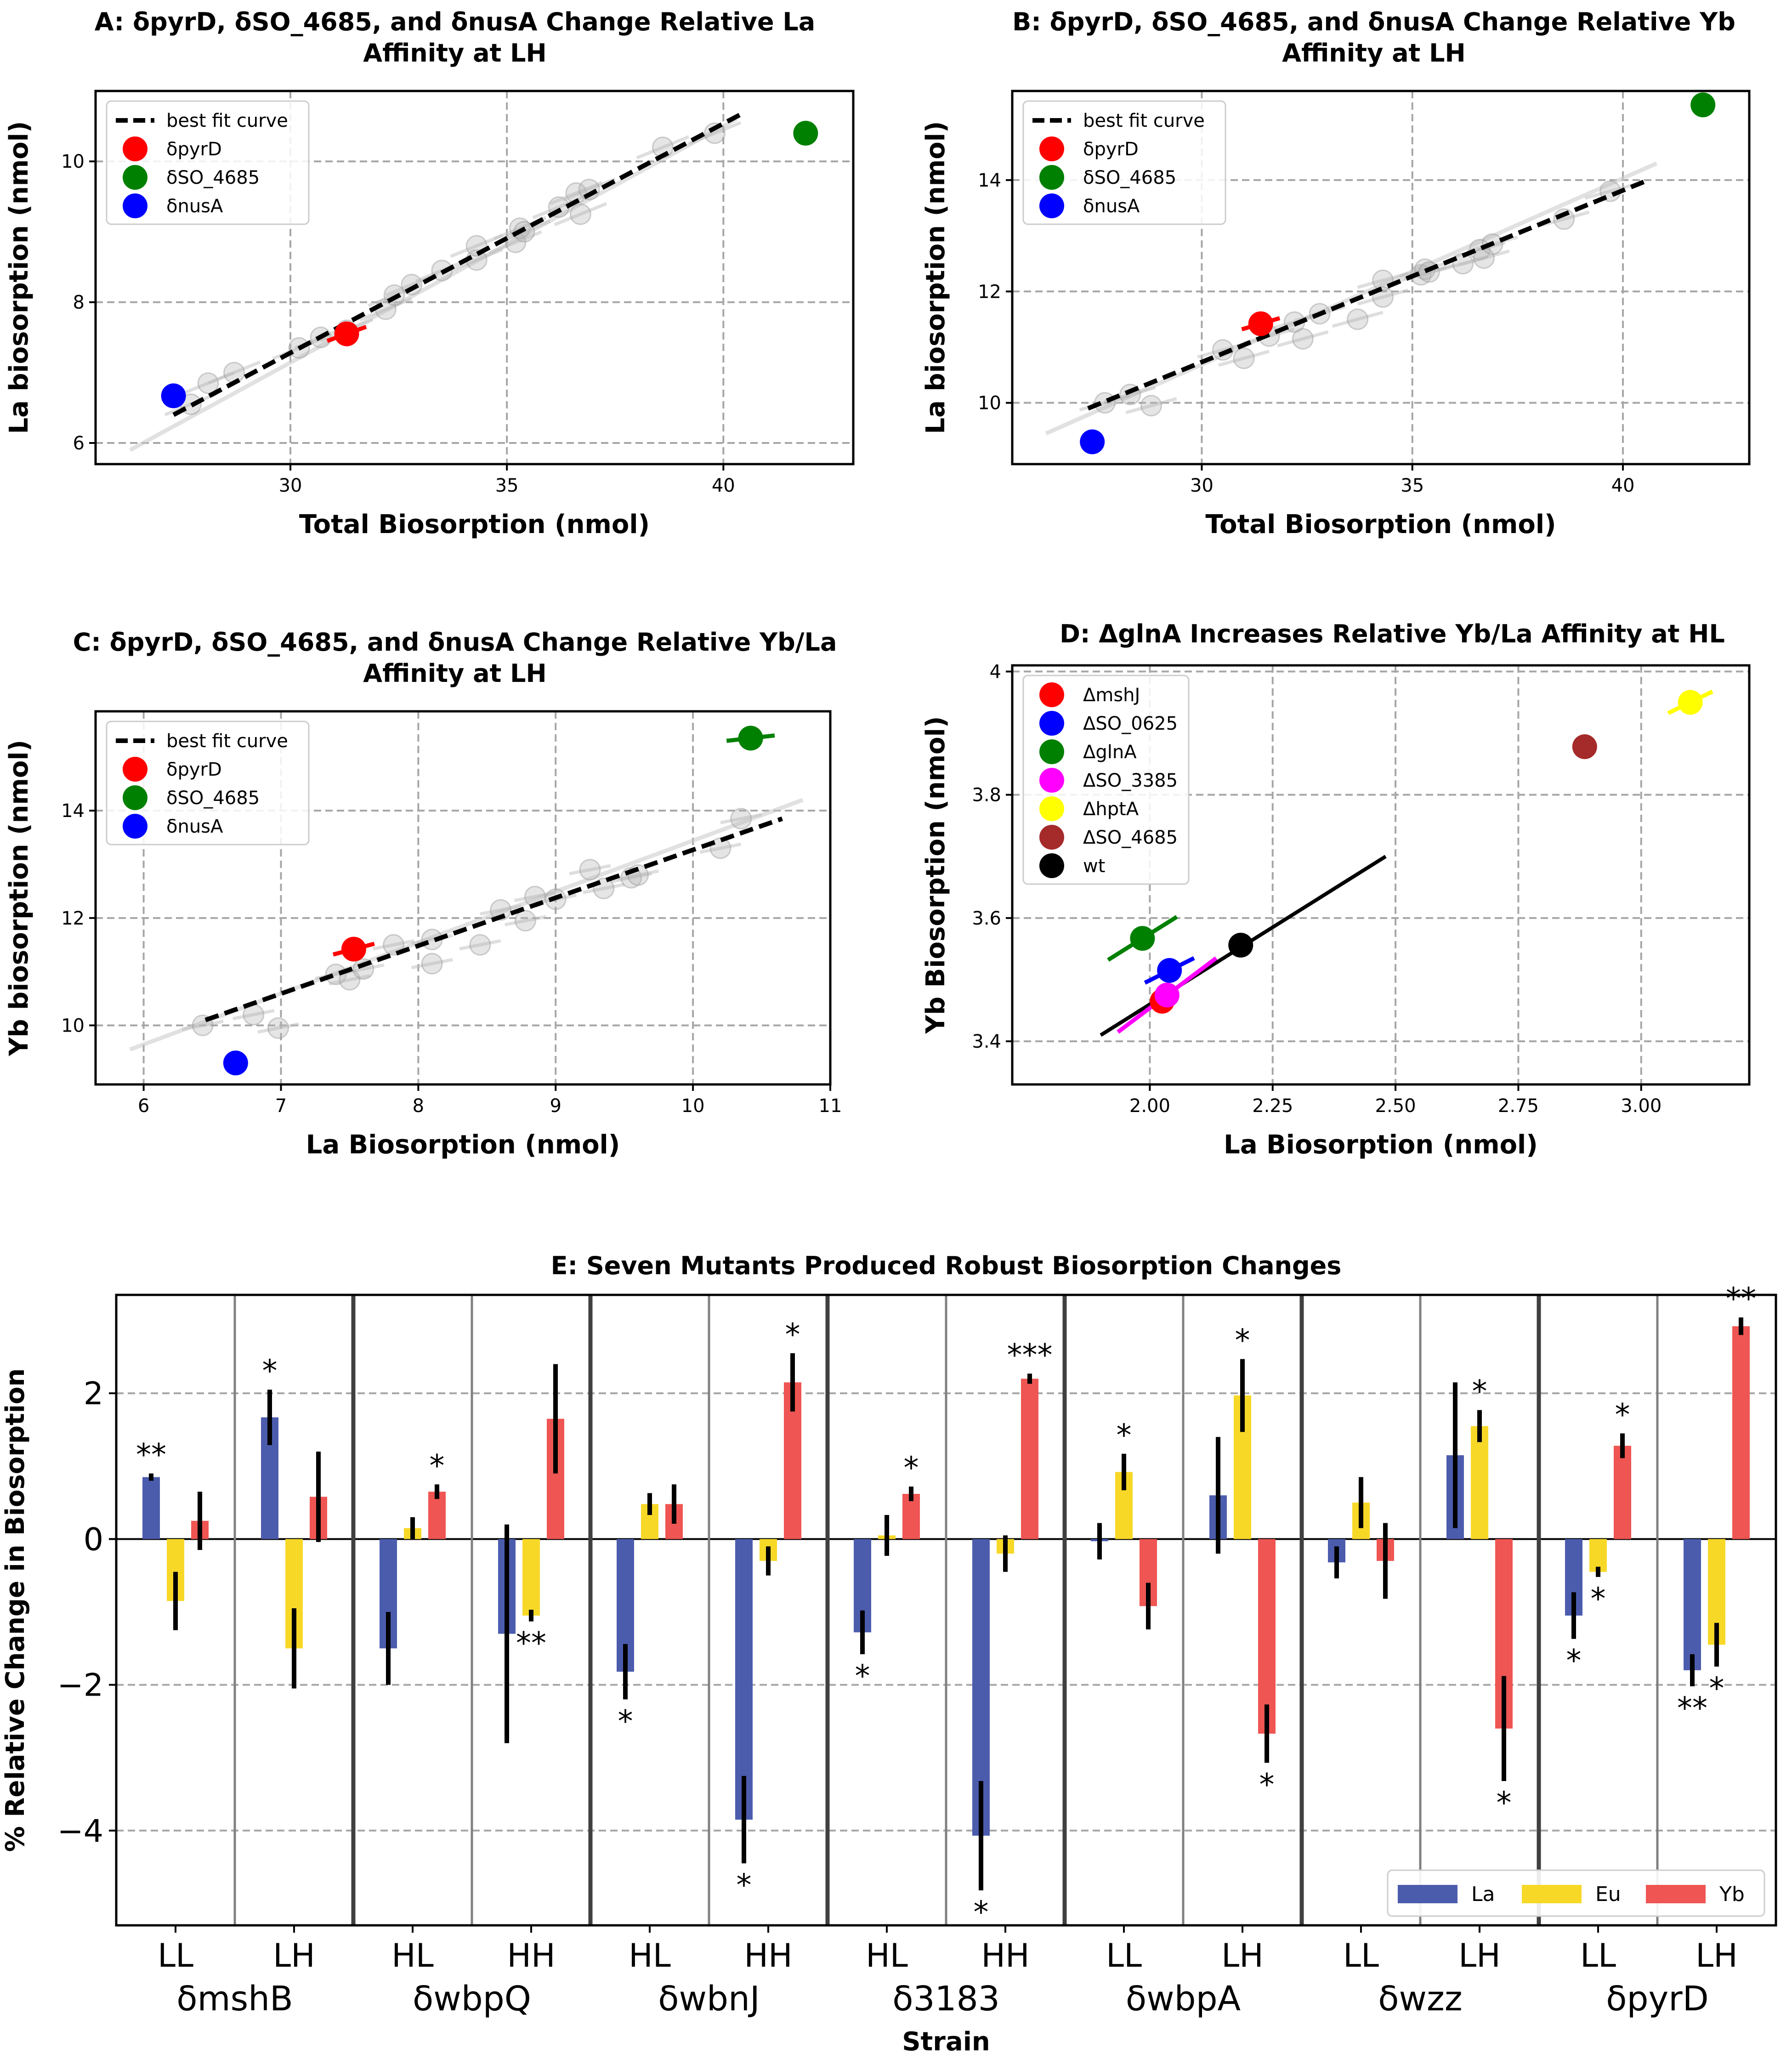 The width and height of the screenshot is (1792, 2071). I want to click on legend-label: La, so click(1483, 1894).